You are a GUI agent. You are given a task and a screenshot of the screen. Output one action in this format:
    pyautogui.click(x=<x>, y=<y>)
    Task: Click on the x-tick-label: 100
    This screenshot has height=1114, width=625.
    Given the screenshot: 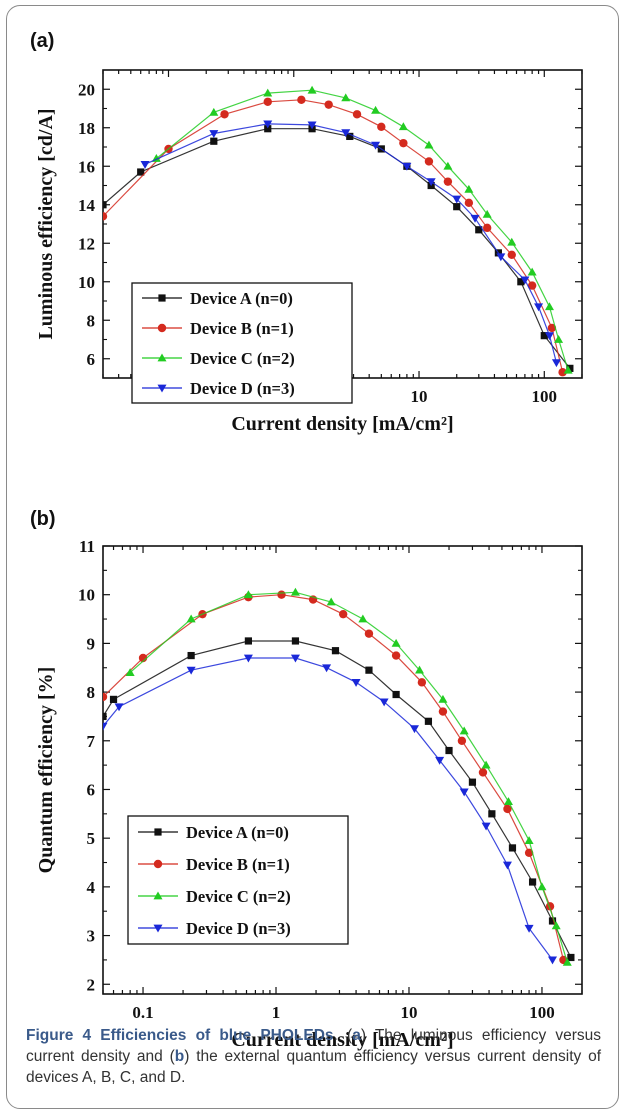 What is the action you would take?
    pyautogui.click(x=542, y=1012)
    